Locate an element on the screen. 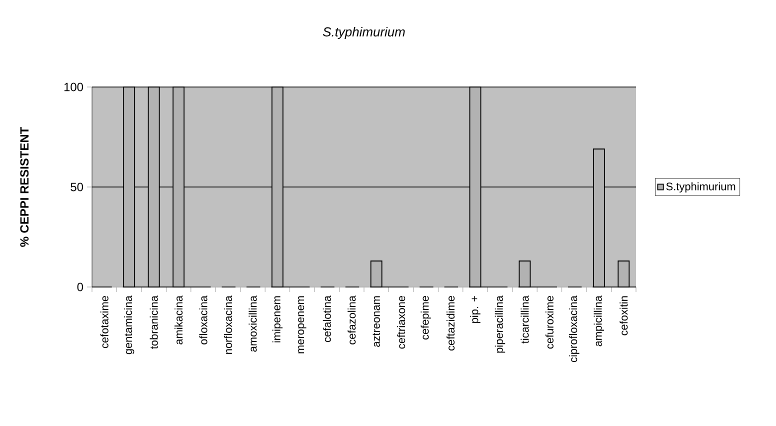 The width and height of the screenshot is (776, 426). x-tick-label: ofloxacina is located at coordinates (203, 320).